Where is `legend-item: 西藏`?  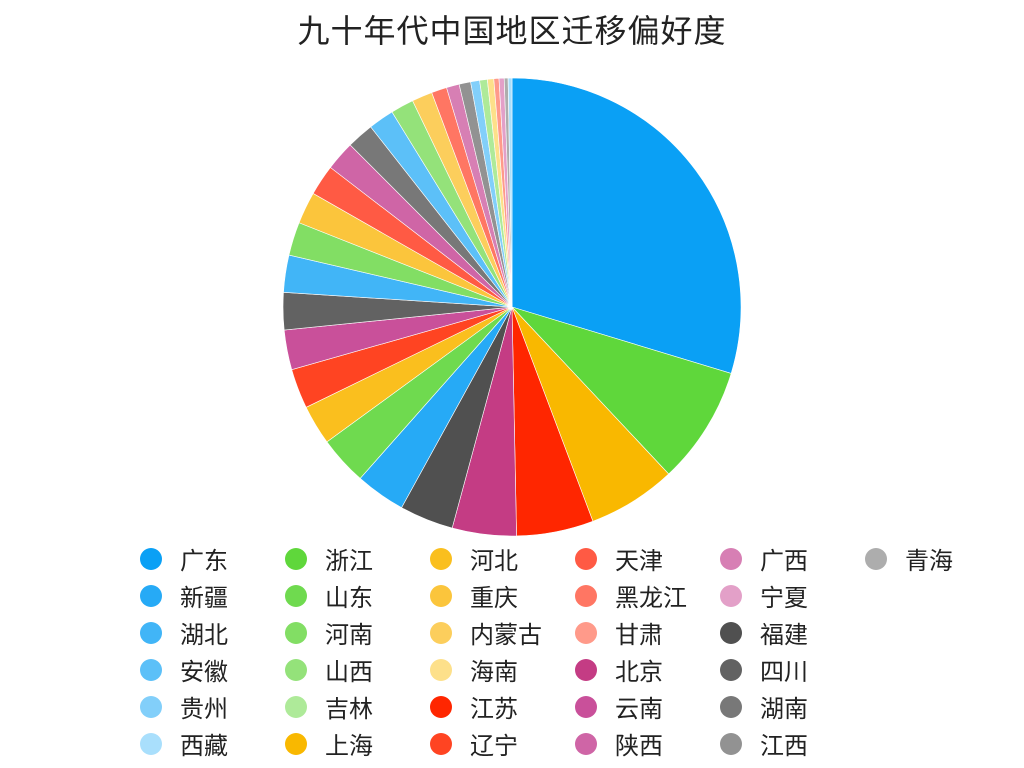 legend-item: 西藏 is located at coordinates (199, 743).